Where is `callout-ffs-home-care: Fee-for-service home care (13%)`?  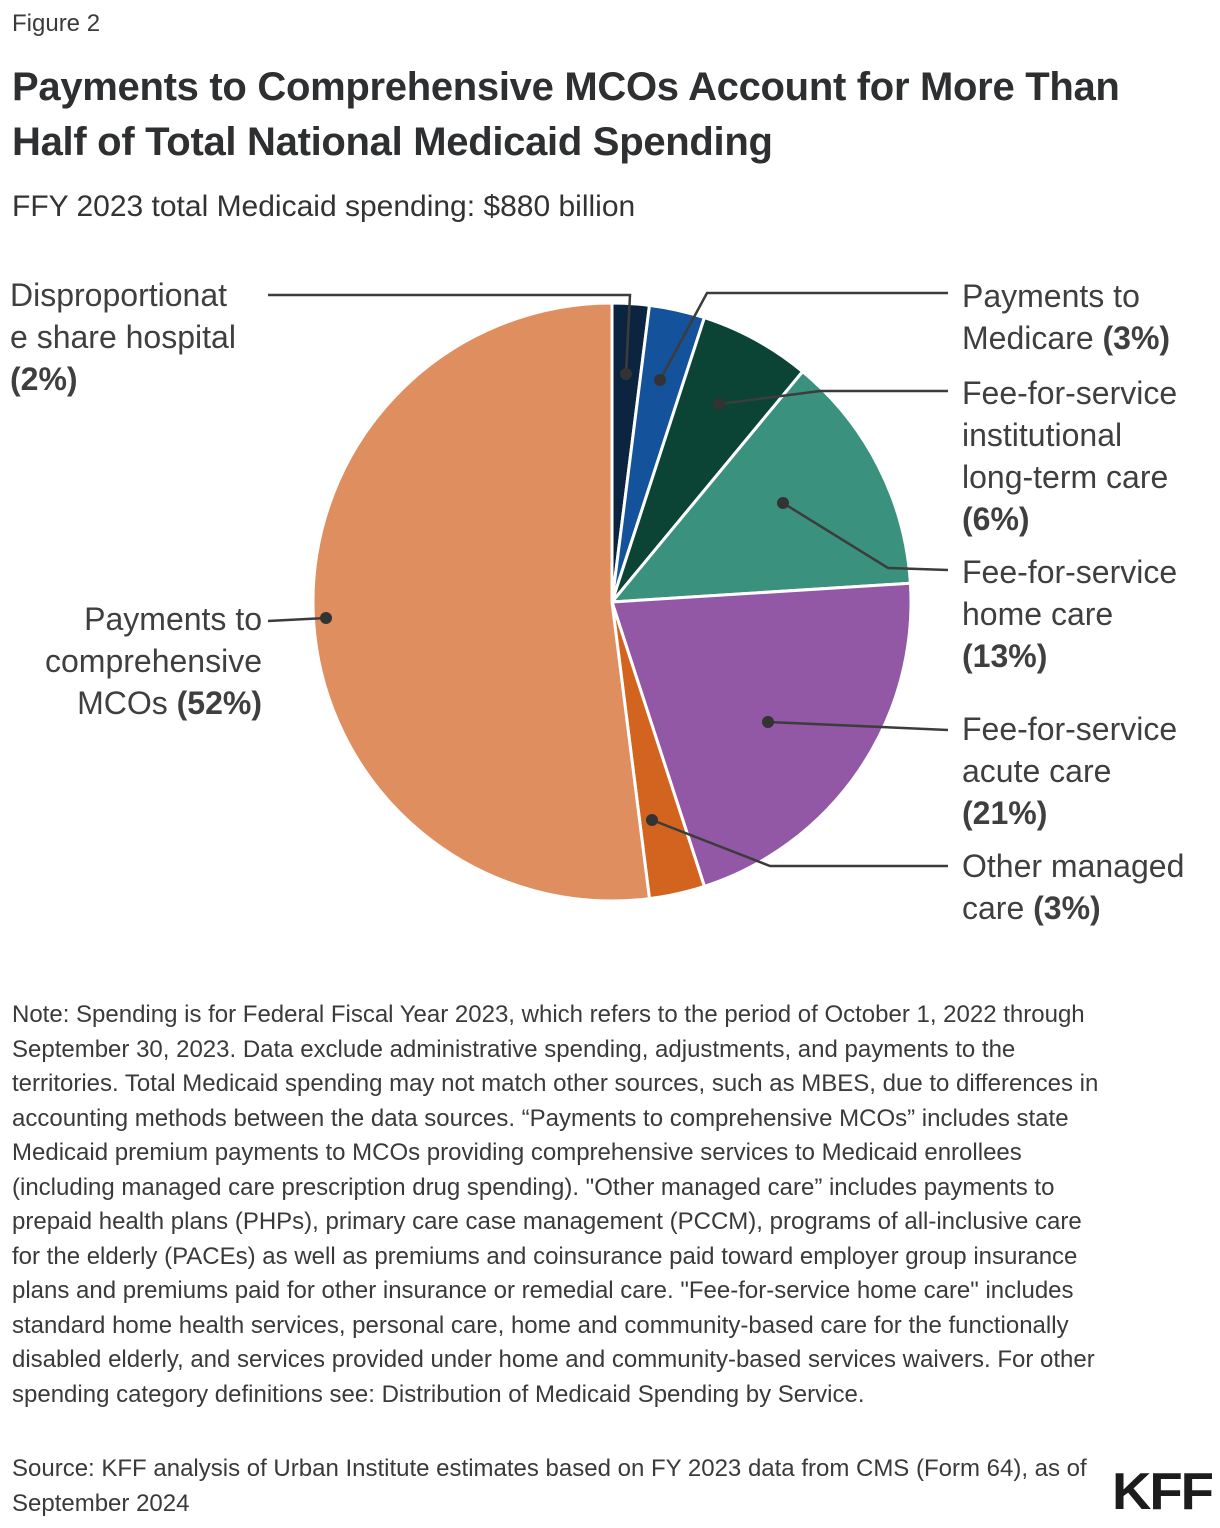 callout-ffs-home-care: Fee-for-service home care (13%) is located at coordinates (1090, 614).